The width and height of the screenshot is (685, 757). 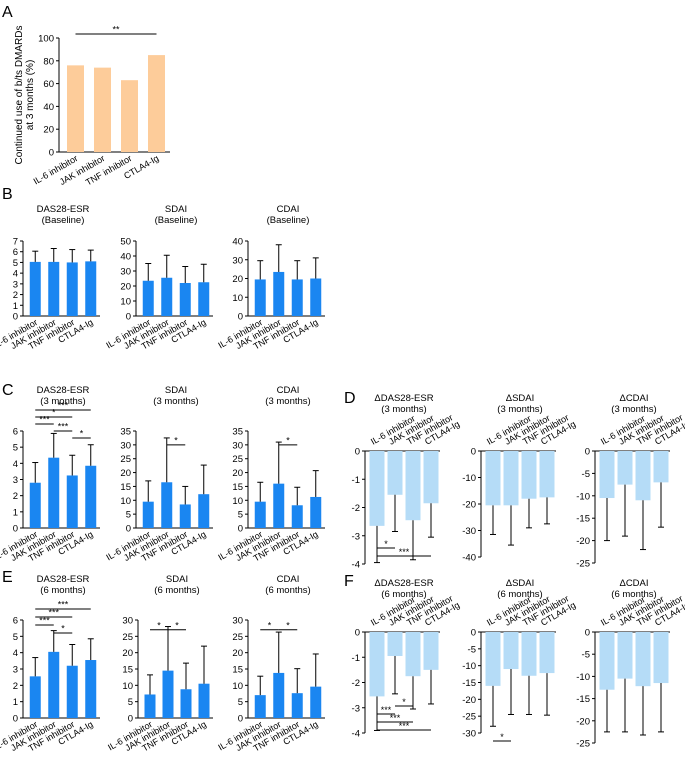 What do you see at coordinates (125, 272) in the screenshot?
I see `y-tick-label: 30` at bounding box center [125, 272].